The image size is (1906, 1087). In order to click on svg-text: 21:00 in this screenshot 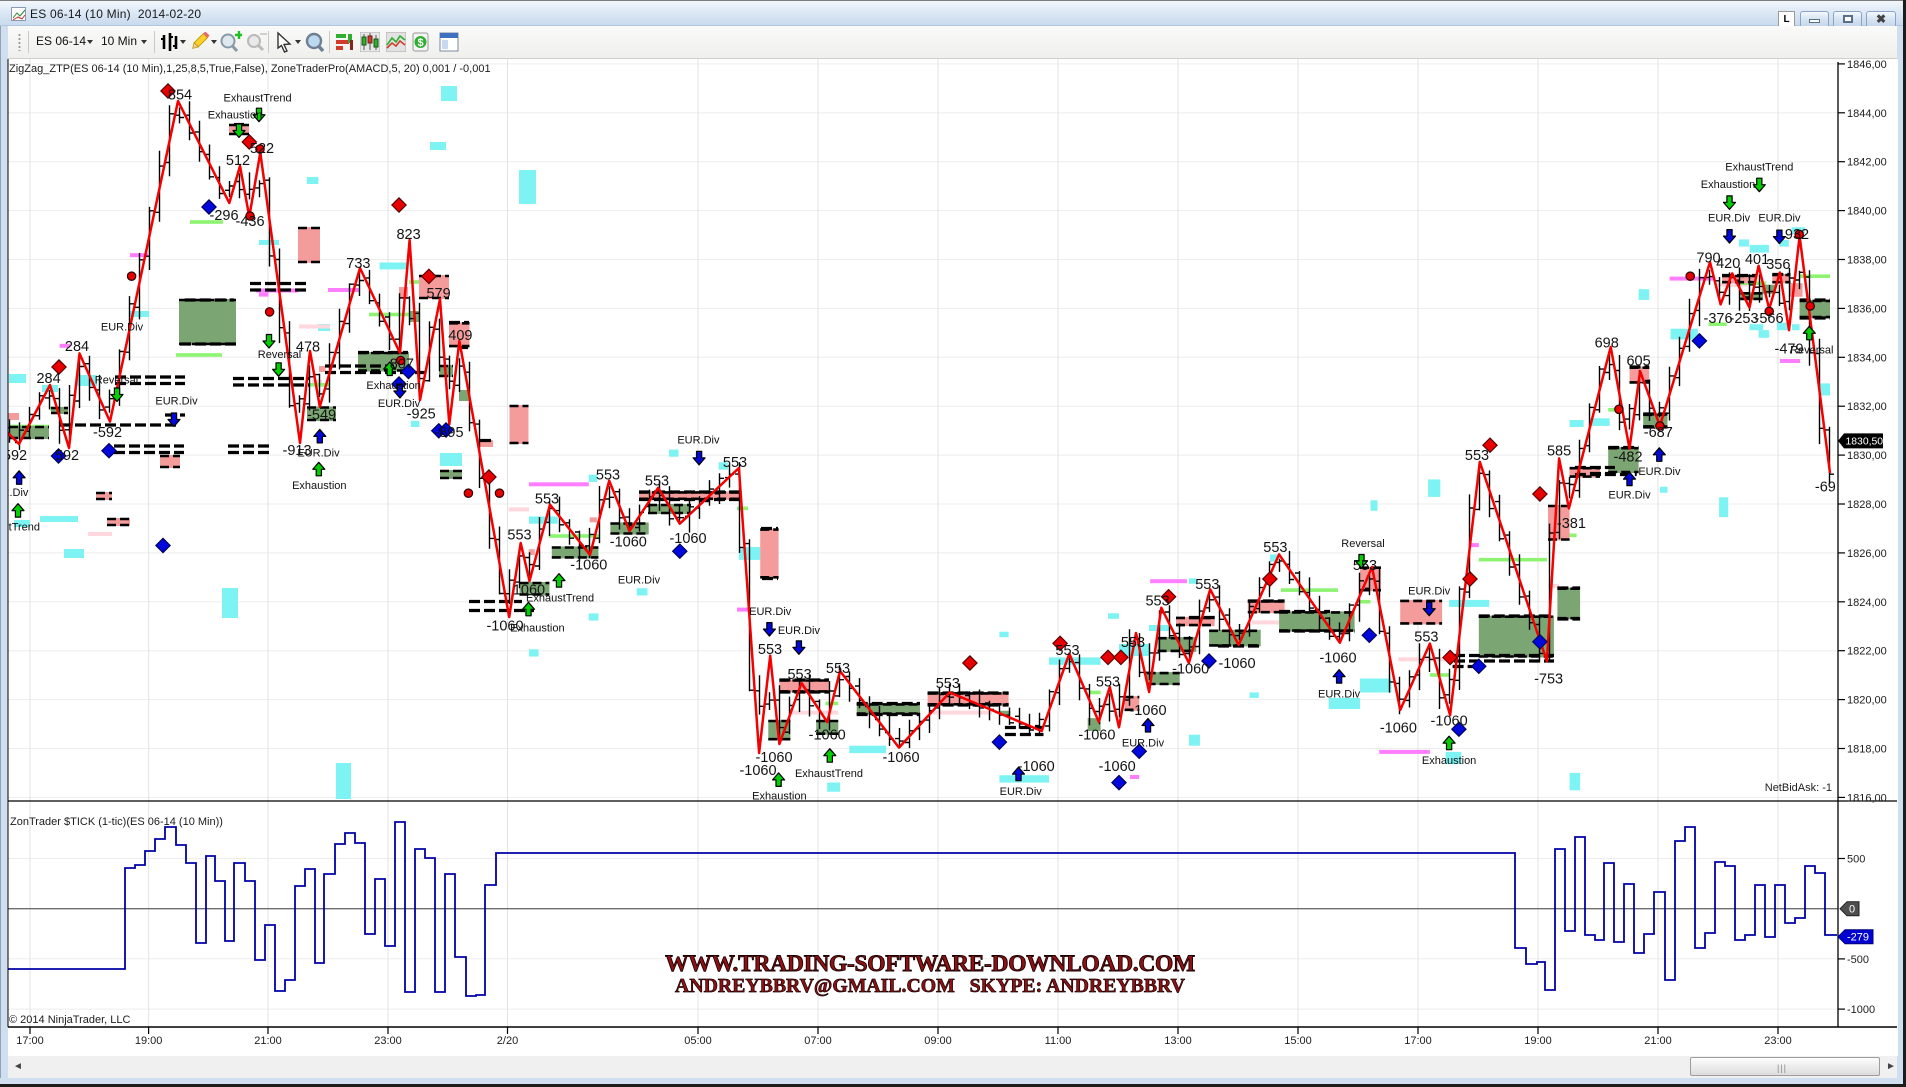, I will do `click(268, 1041)`.